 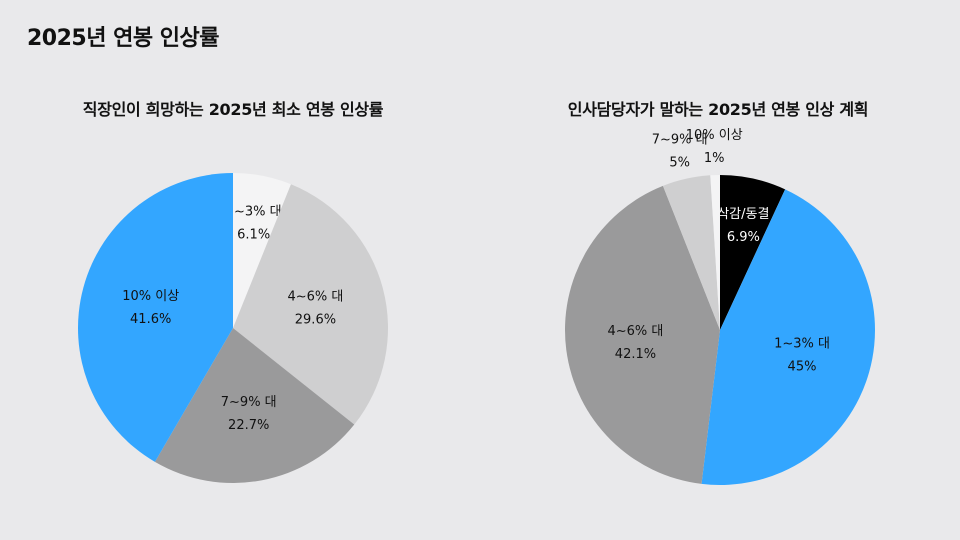 What do you see at coordinates (802, 343) in the screenshot?
I see `right-pie-slice-label-1: 1~3% 대` at bounding box center [802, 343].